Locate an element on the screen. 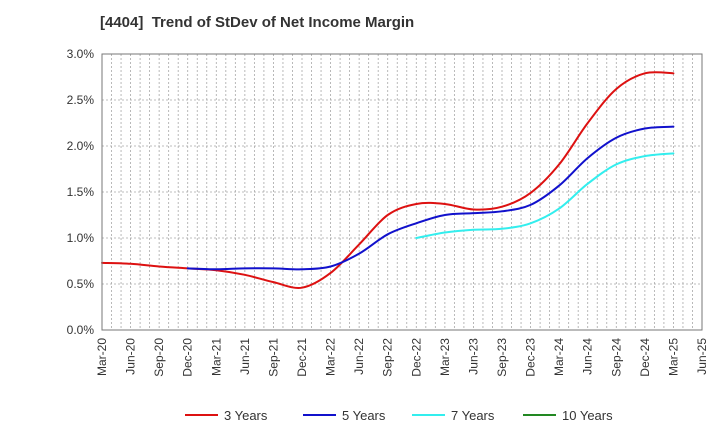  x-tick-label: Dec-24 is located at coordinates (645, 357).